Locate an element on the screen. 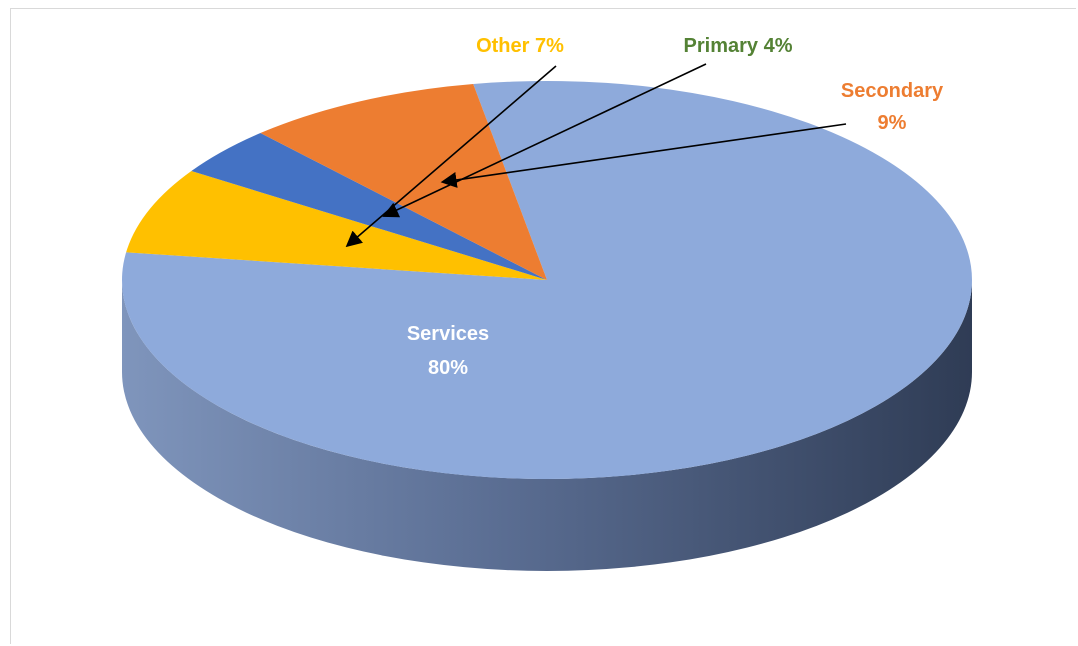 This screenshot has height=646, width=1078. label-arrows is located at coordinates (596, 155).